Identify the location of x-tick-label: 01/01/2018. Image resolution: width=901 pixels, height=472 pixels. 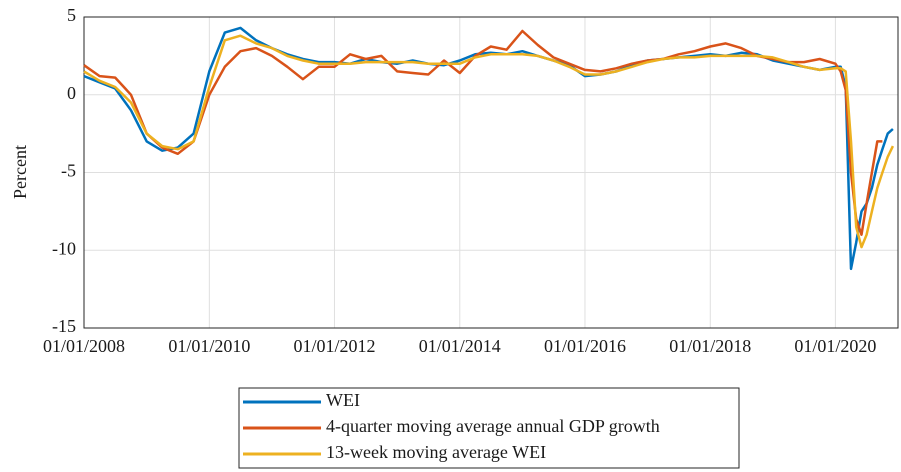
(710, 346).